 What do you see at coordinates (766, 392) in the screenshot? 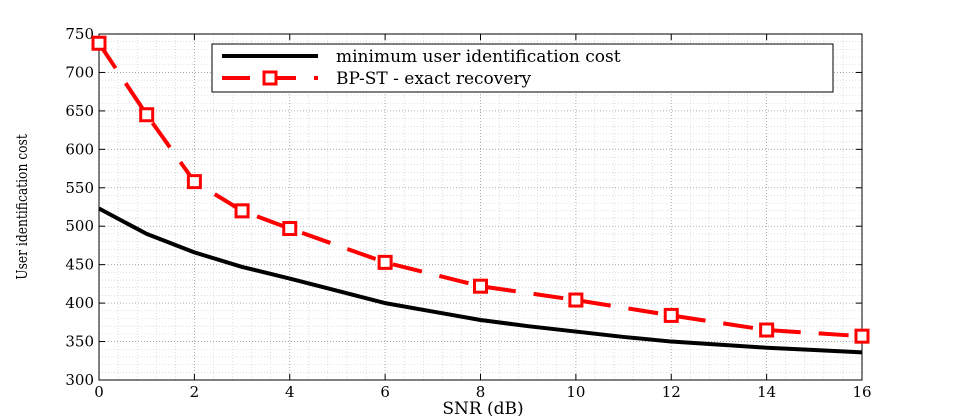
I see `x-tick-label: 14` at bounding box center [766, 392].